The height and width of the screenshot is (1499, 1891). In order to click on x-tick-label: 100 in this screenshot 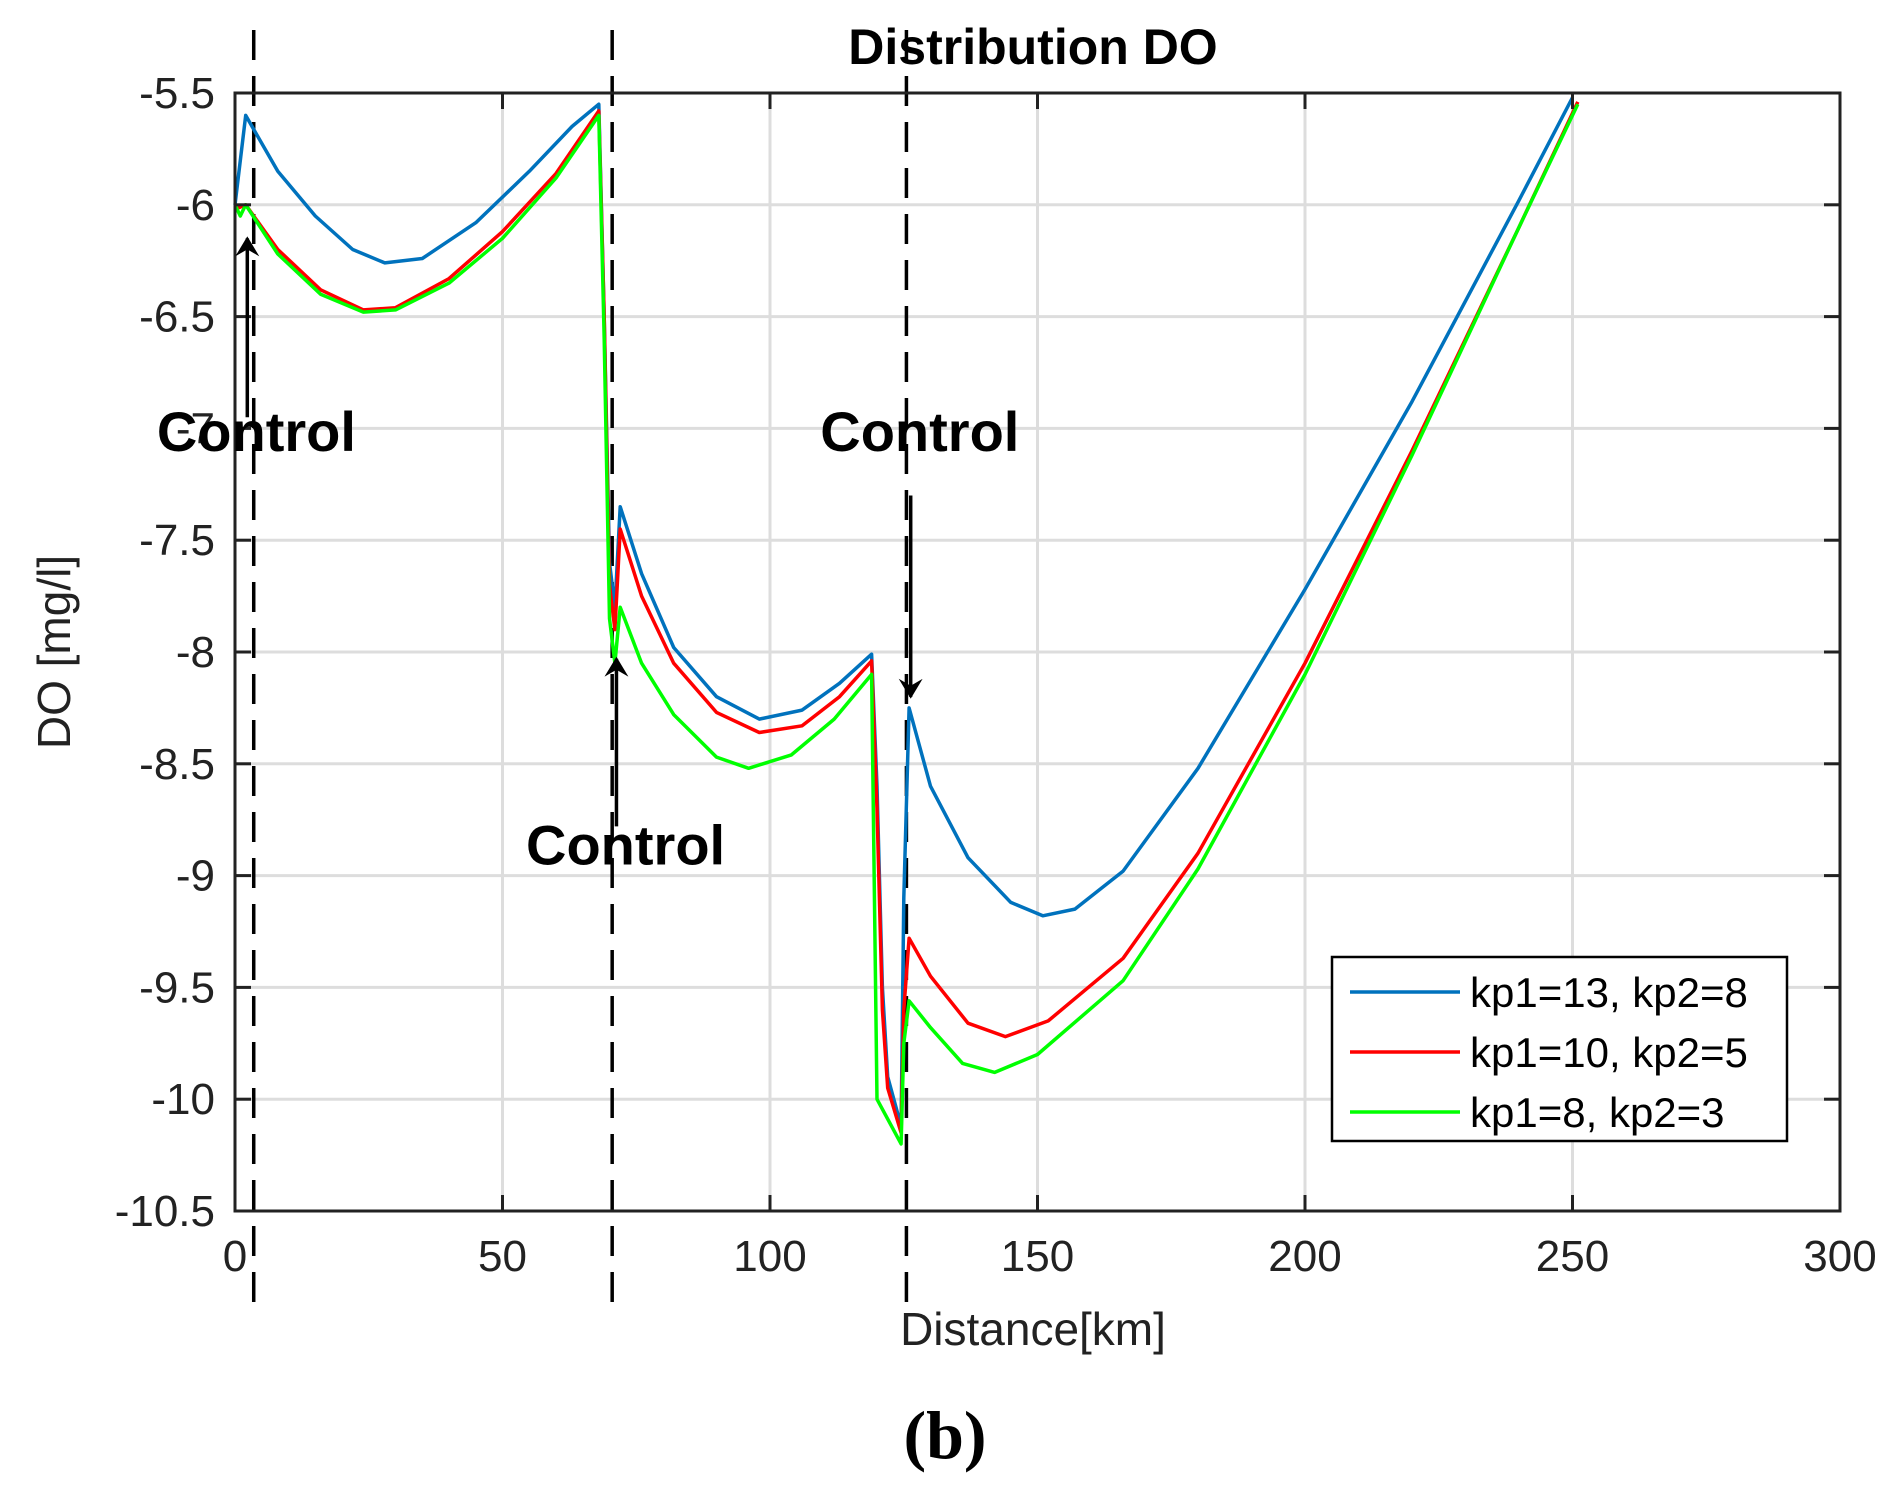, I will do `click(769, 1256)`.